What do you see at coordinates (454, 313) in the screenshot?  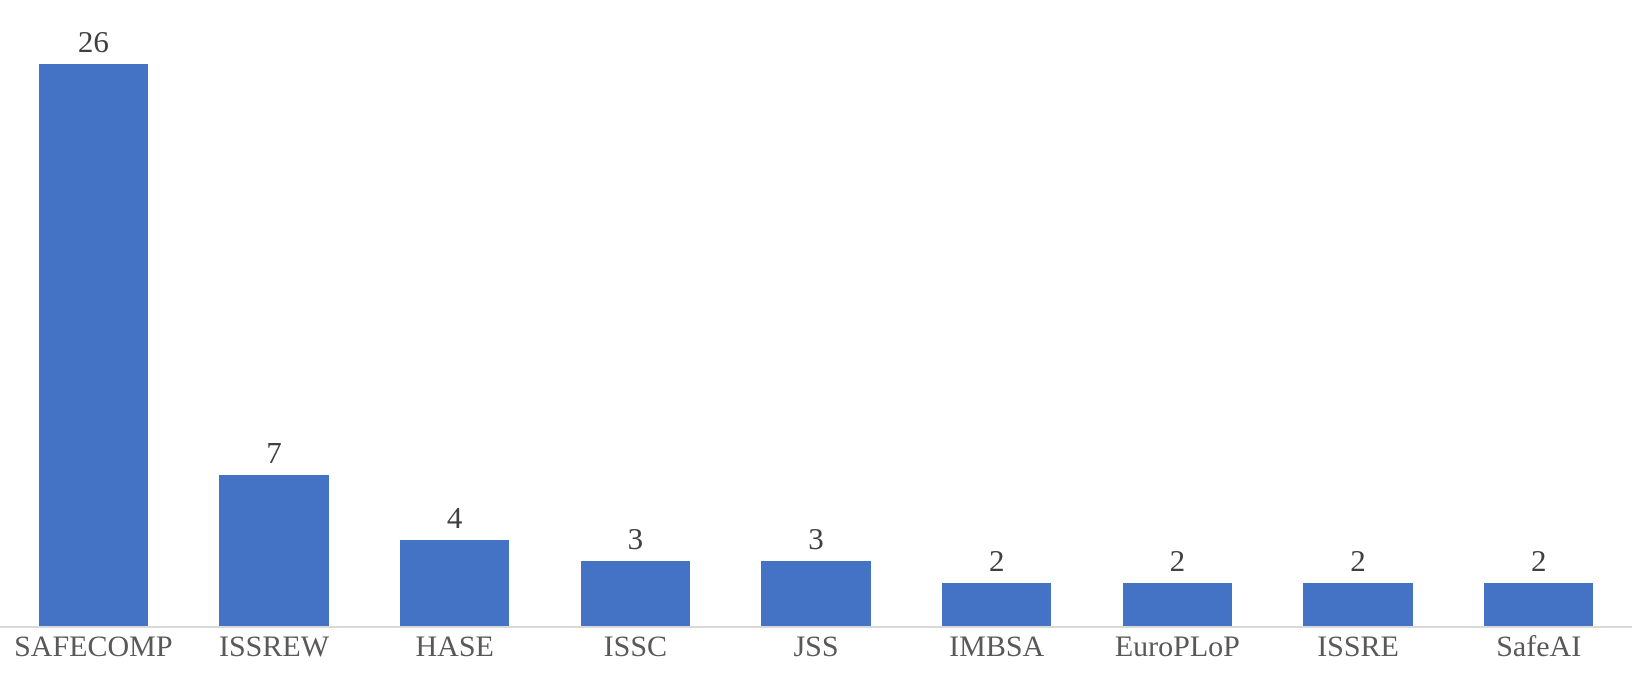 I see `bar-column: 4` at bounding box center [454, 313].